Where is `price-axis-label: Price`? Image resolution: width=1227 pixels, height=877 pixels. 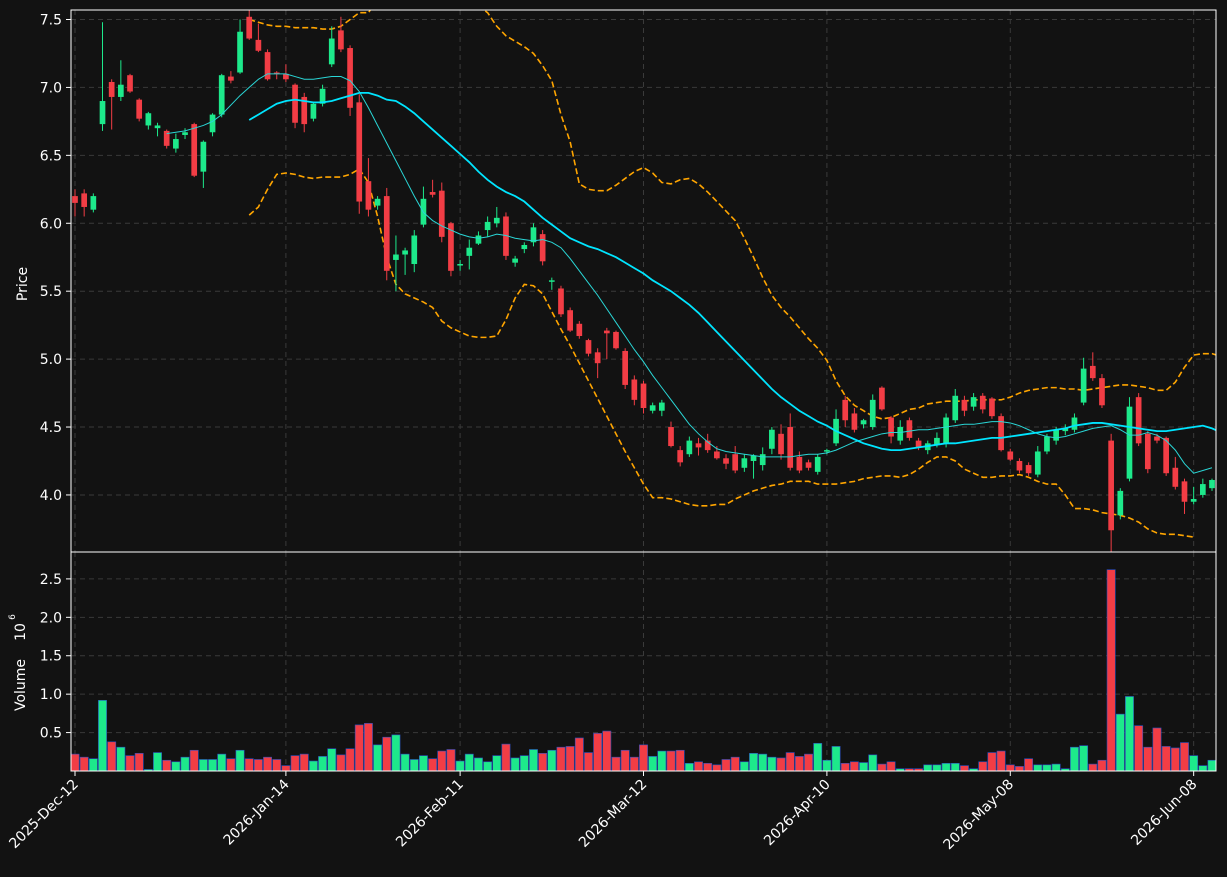
price-axis-label: Price is located at coordinates (23, 284).